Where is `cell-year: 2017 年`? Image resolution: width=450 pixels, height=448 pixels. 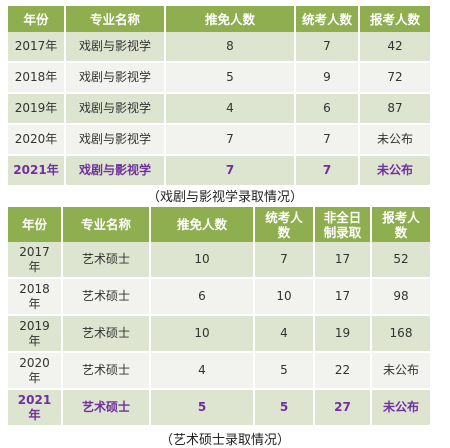
cell-year: 2017 年 is located at coordinates (35, 260).